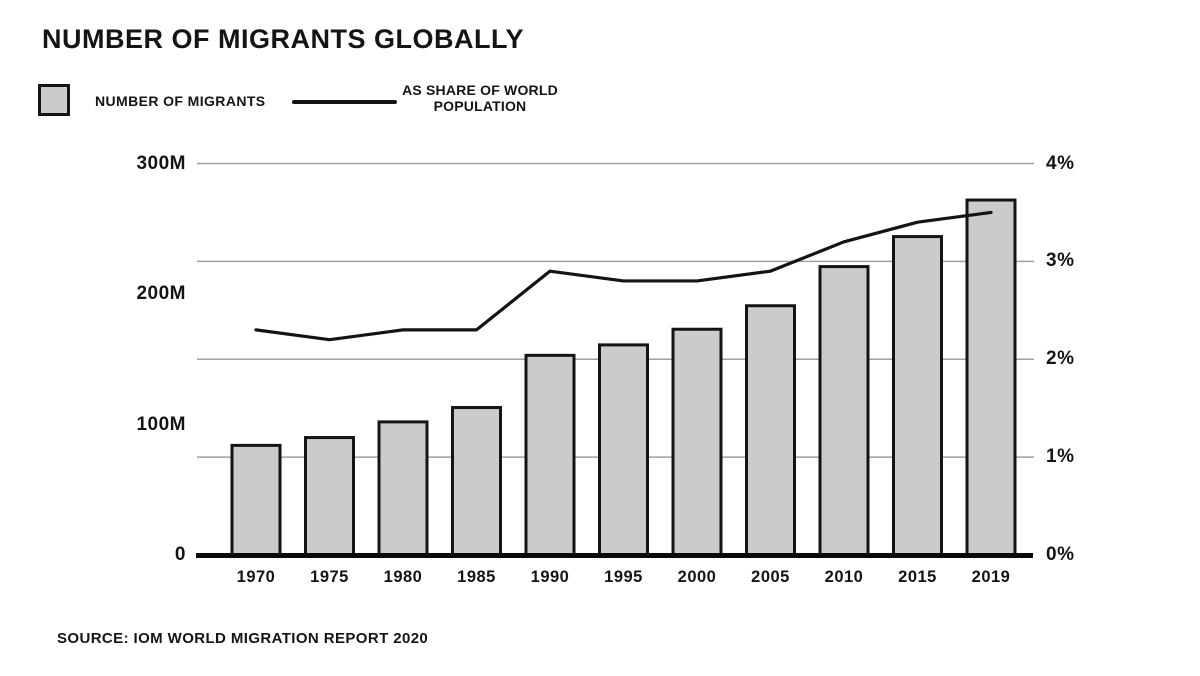 The image size is (1200, 676). Describe the element at coordinates (844, 411) in the screenshot. I see `bar-2010` at that location.